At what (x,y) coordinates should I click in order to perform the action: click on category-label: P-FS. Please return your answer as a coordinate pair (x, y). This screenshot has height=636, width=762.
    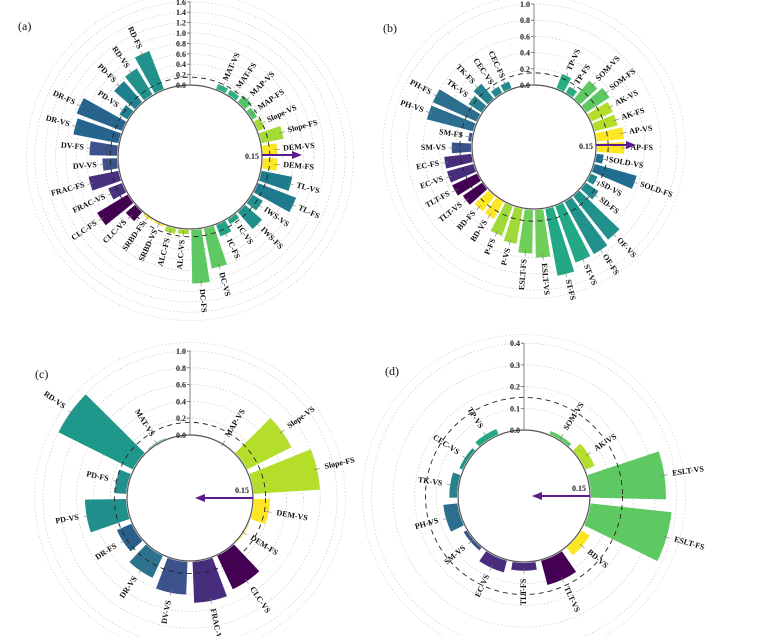
    Looking at the image, I should click on (489, 246).